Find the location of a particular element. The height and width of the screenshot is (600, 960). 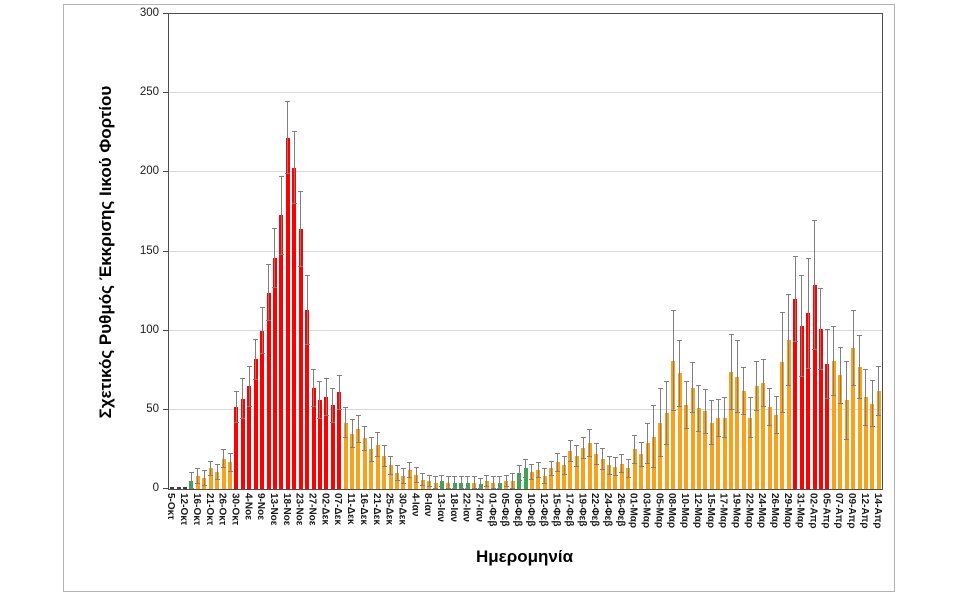

x-tick-label: 27-Νοε is located at coordinates (312, 509).